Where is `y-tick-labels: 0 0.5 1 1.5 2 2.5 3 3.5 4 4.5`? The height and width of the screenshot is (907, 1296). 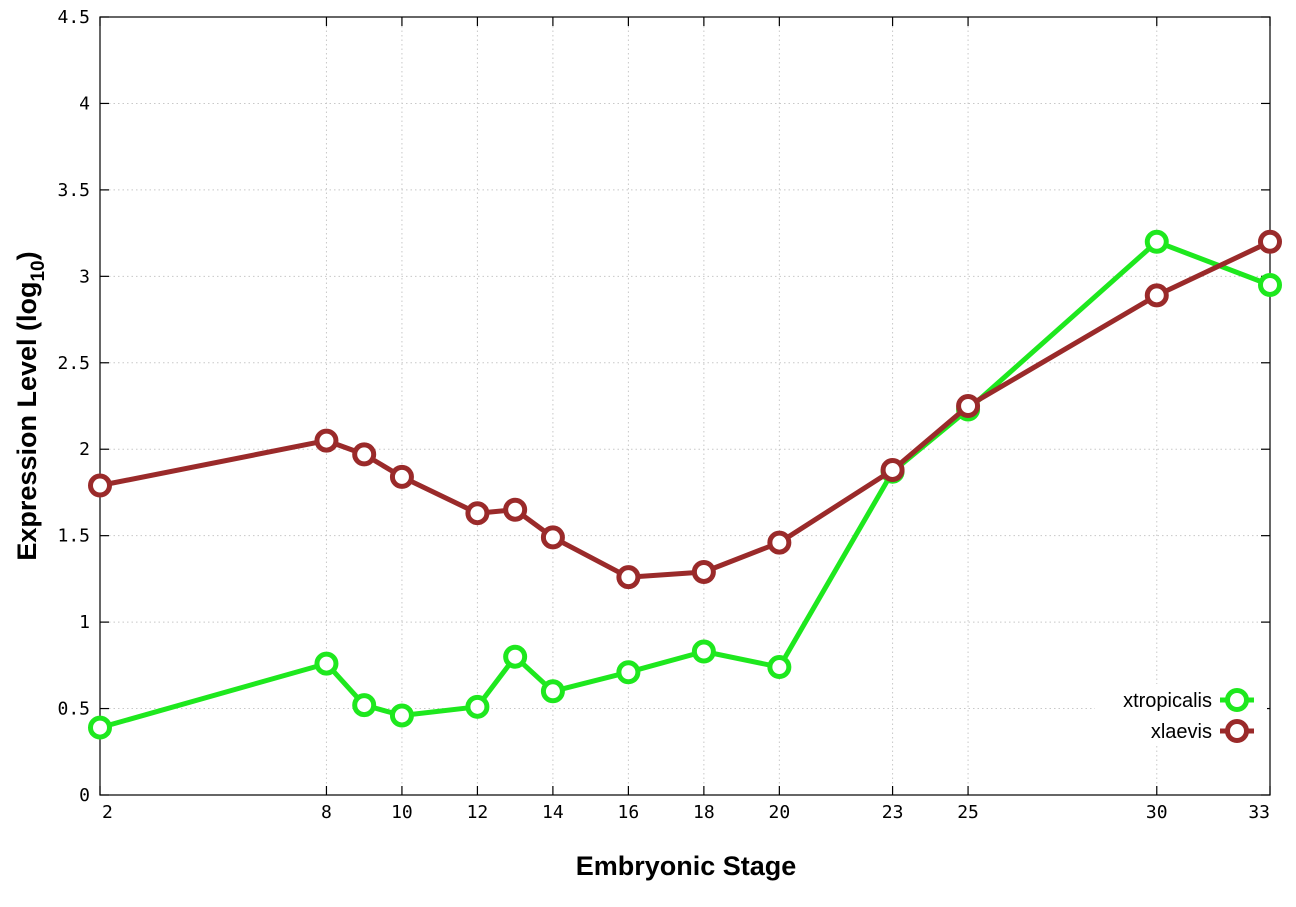 y-tick-labels: 0 0.5 1 1.5 2 2.5 3 3.5 4 4.5 is located at coordinates (73, 406).